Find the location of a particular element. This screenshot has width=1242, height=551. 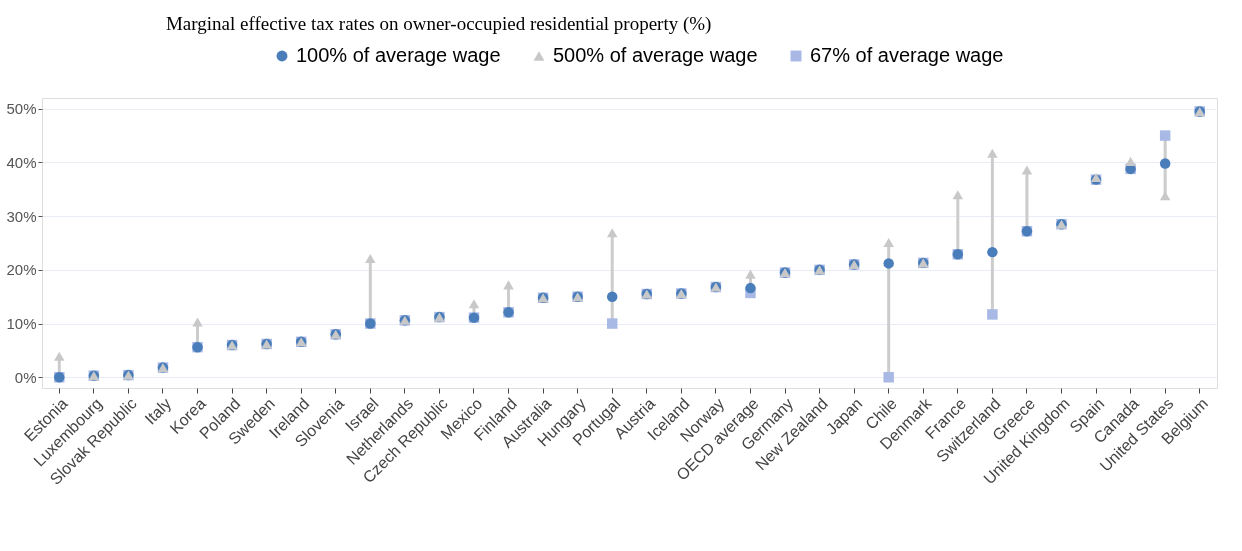

y-tick-label: 40% is located at coordinates (21, 162).